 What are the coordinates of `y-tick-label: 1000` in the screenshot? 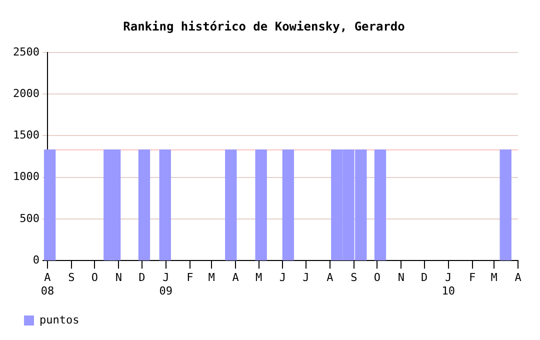 It's located at (26, 177).